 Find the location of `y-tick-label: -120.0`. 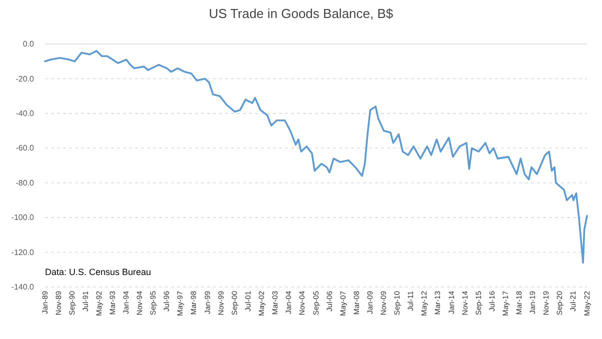

y-tick-label: -120.0 is located at coordinates (23, 252).